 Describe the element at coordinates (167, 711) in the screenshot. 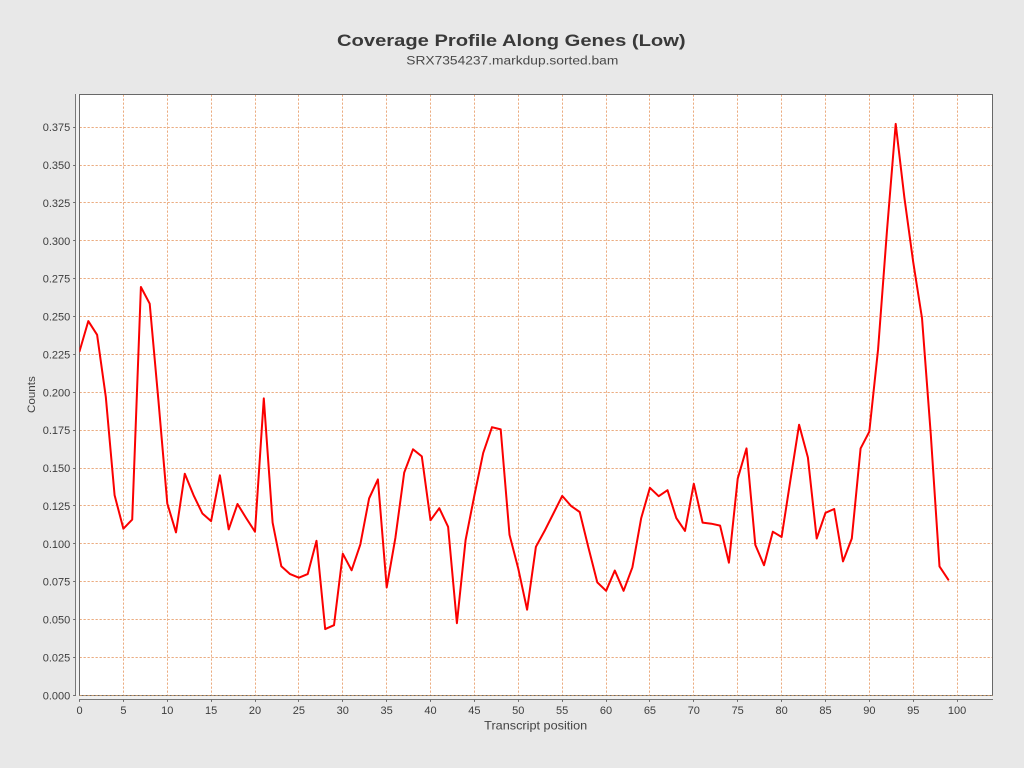

I see `svg-text: 10` at that location.